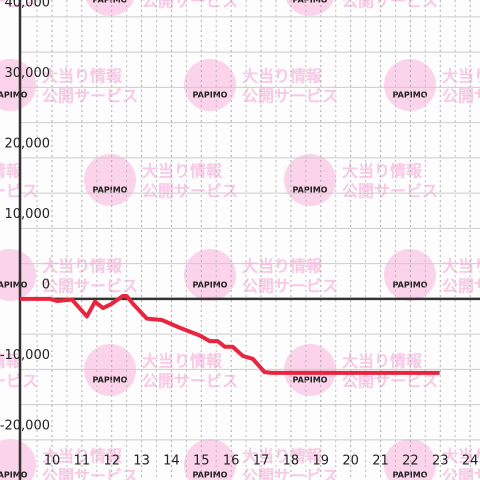 The height and width of the screenshot is (480, 480). I want to click on y-tick-label: 0, so click(46, 284).